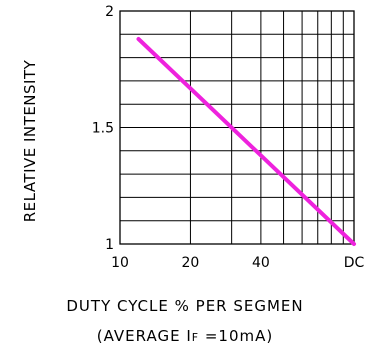  What do you see at coordinates (195, 337) in the screenshot?
I see `x-axis-sublabel-subscript: F` at bounding box center [195, 337].